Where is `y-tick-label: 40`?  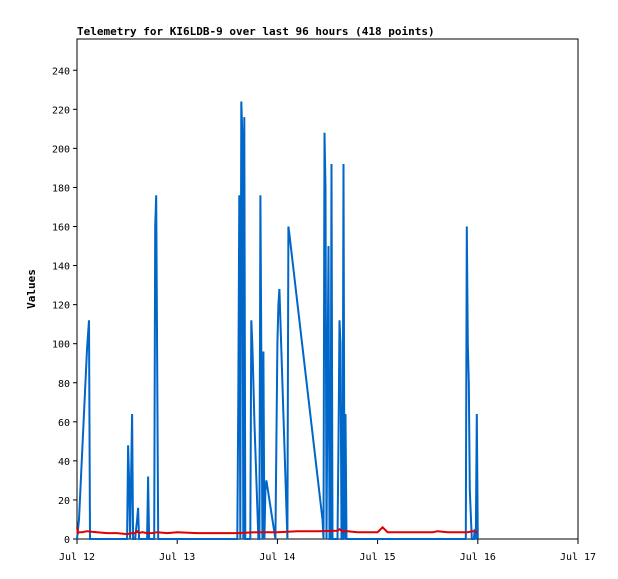 y-tick-label: 40 is located at coordinates (64, 462).